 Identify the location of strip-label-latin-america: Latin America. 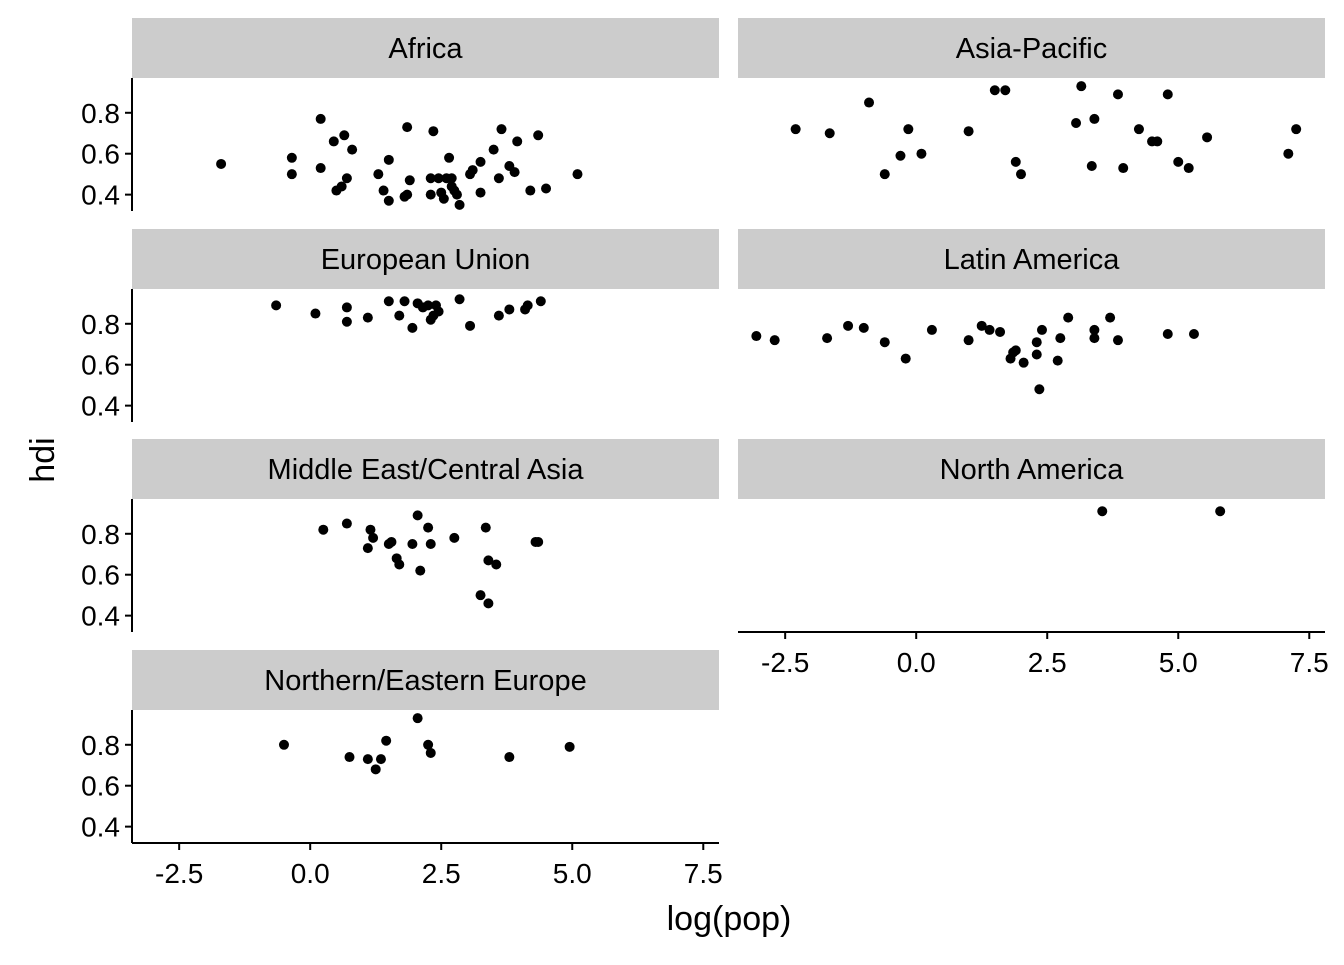
(1032, 260).